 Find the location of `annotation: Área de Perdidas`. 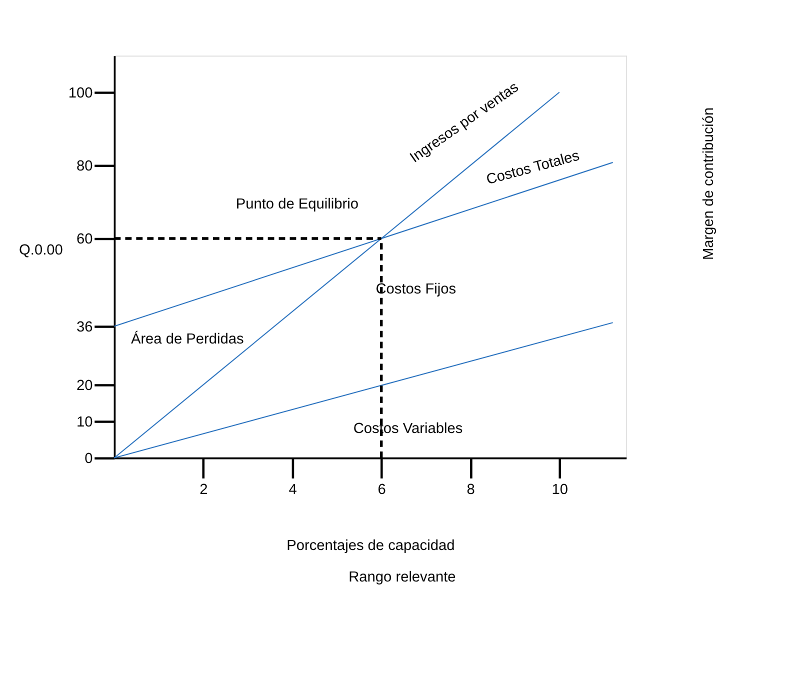

annotation: Área de Perdidas is located at coordinates (187, 339).